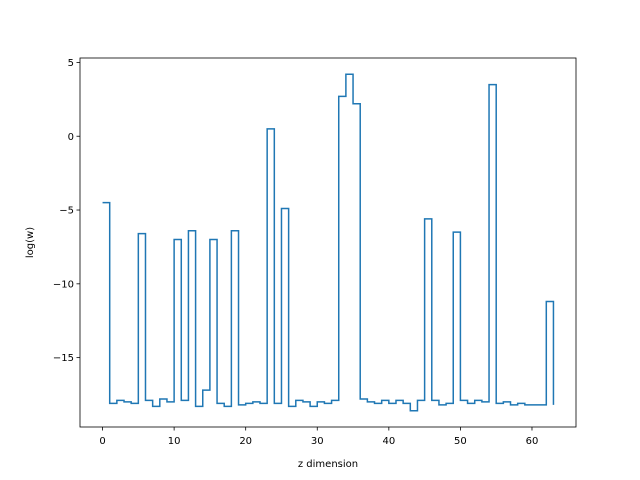 This screenshot has height=480, width=640. What do you see at coordinates (174, 441) in the screenshot?
I see `x-tick-label: 10` at bounding box center [174, 441].